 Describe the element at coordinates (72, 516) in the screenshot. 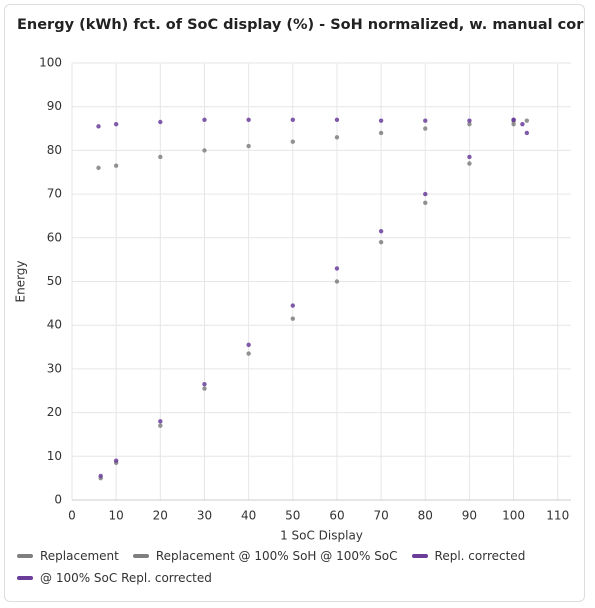

I see `x-tick-label: 0` at that location.